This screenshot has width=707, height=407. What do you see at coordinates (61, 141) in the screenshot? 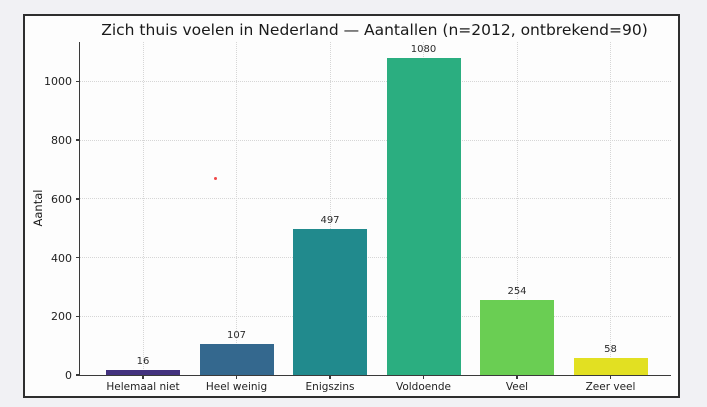
I see `y-tick-label: 800` at bounding box center [61, 141].